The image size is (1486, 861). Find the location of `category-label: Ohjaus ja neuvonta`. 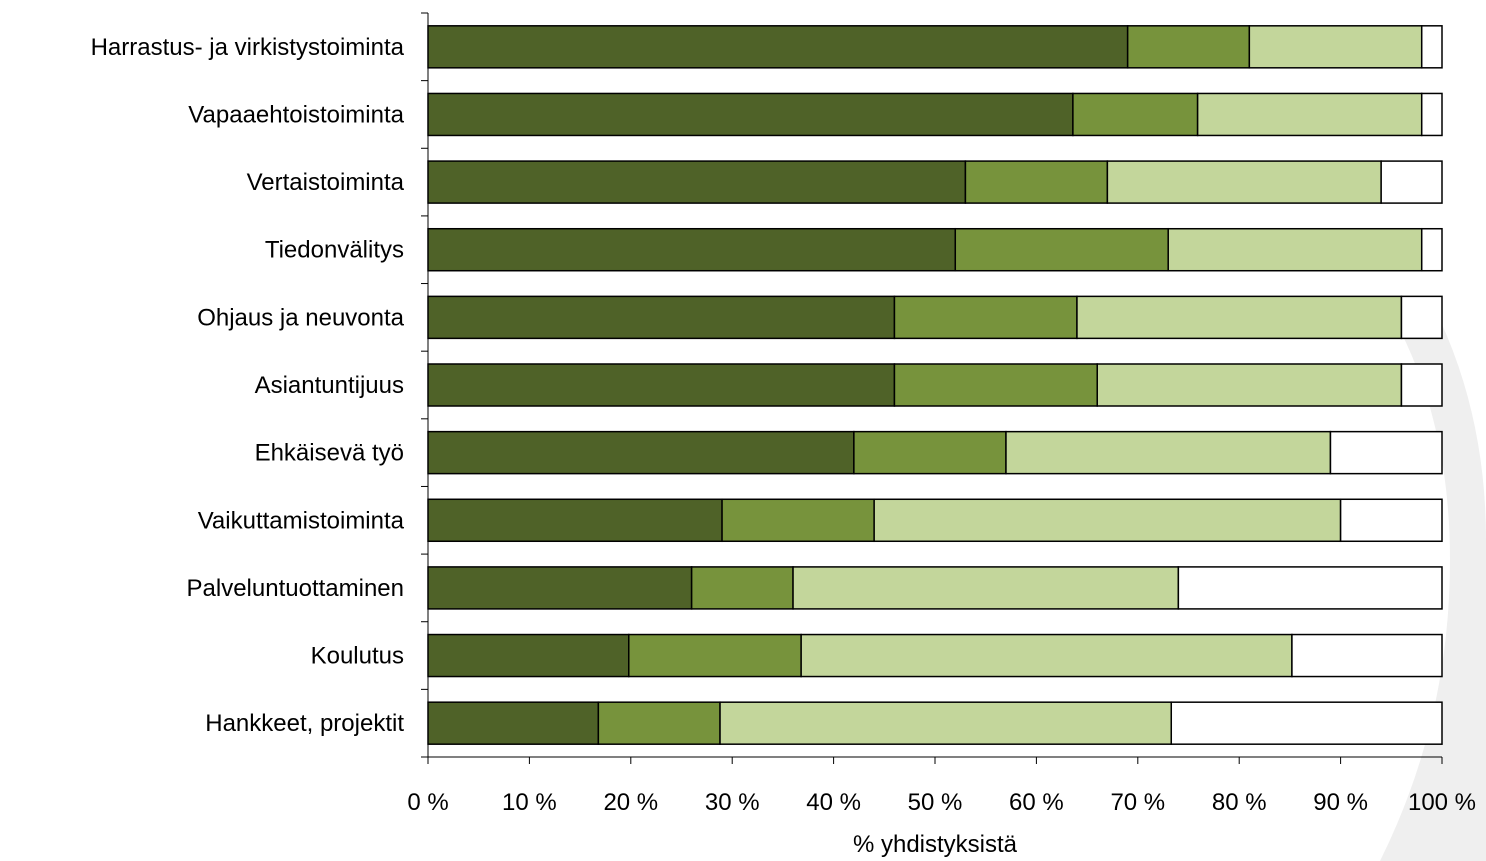

category-label: Ohjaus ja neuvonta is located at coordinates (300, 317).